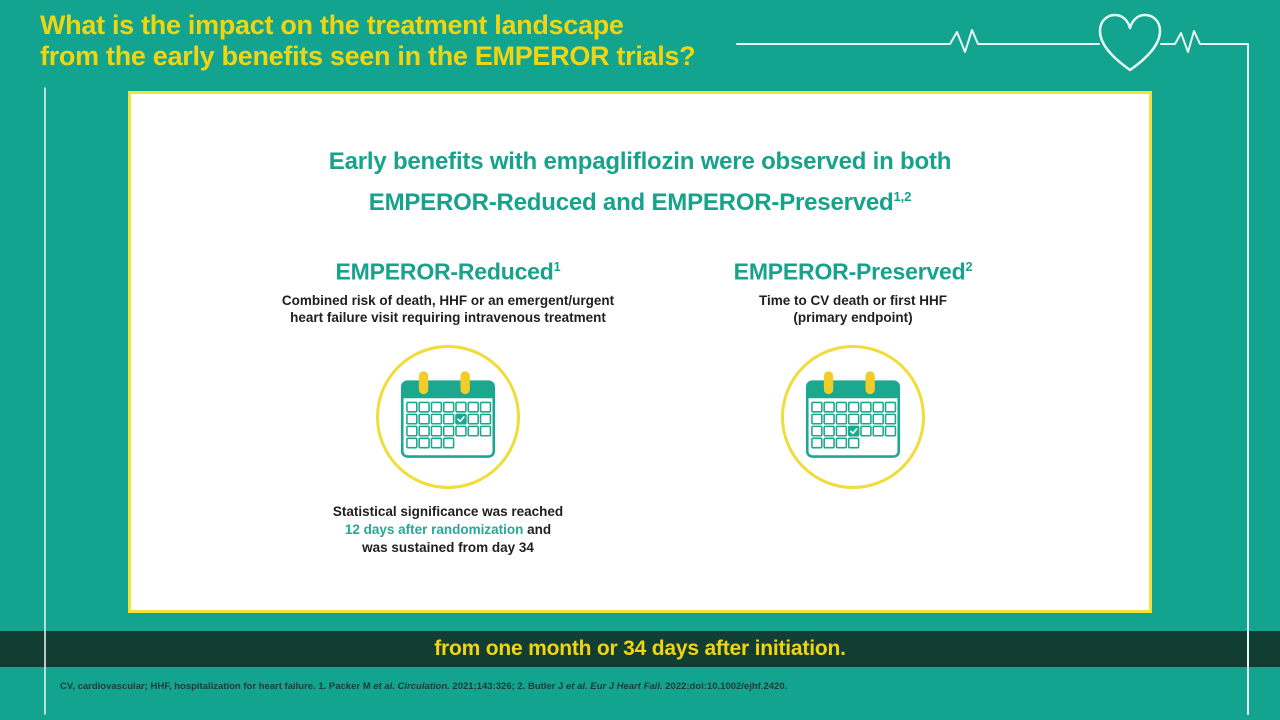  Describe the element at coordinates (448, 271) in the screenshot. I see `emperor-reduced-title: EMPEROR-Reduced1` at that location.